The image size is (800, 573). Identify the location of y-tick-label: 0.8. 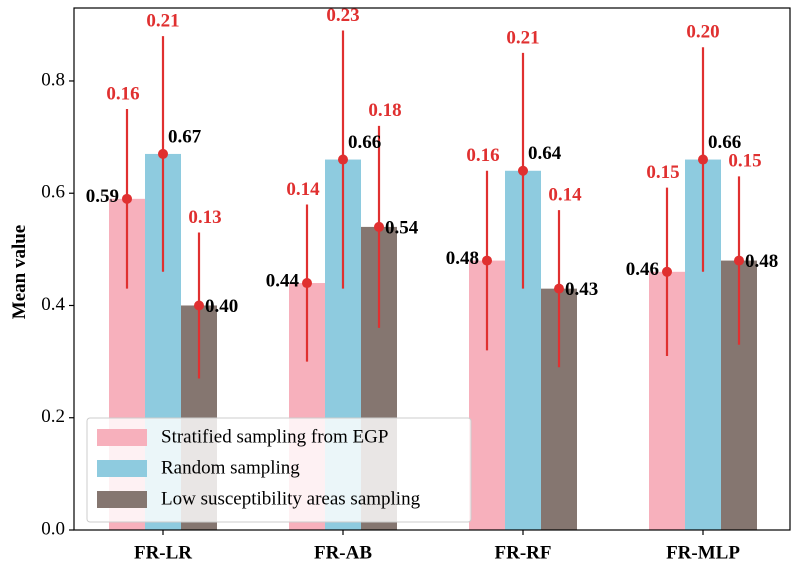
(53, 79).